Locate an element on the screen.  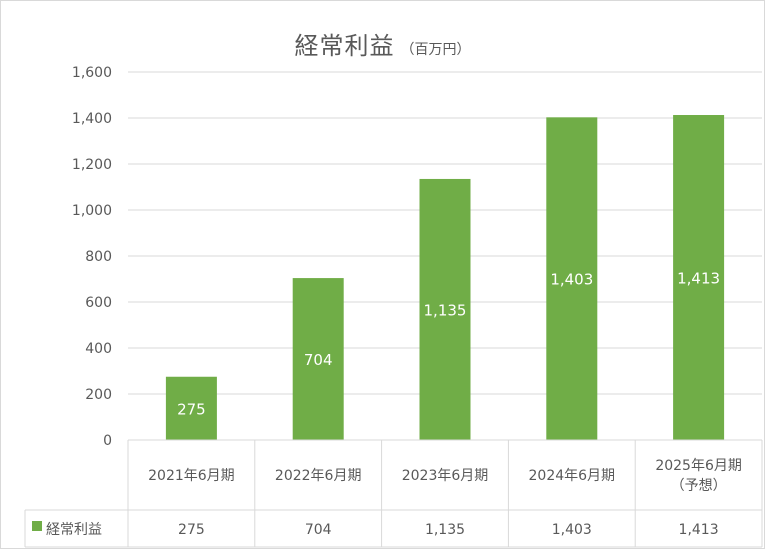
x-category-label: （予想） is located at coordinates (699, 486).